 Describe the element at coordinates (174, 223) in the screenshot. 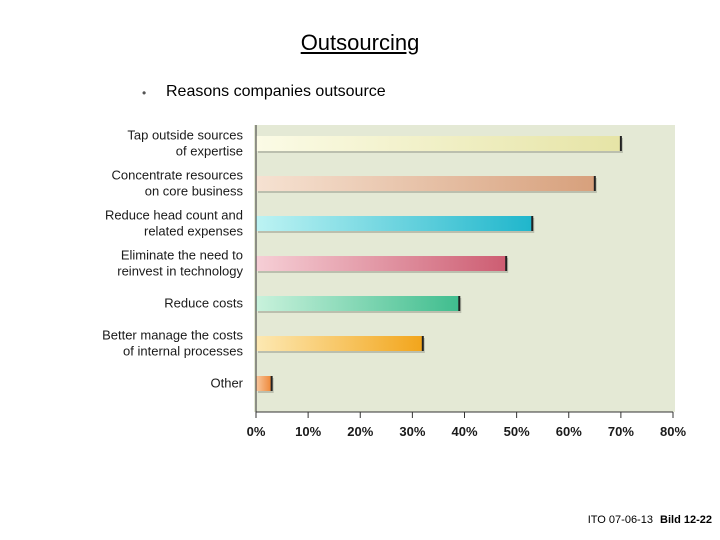

I see `category-label: Reduce head count and related expenses` at that location.